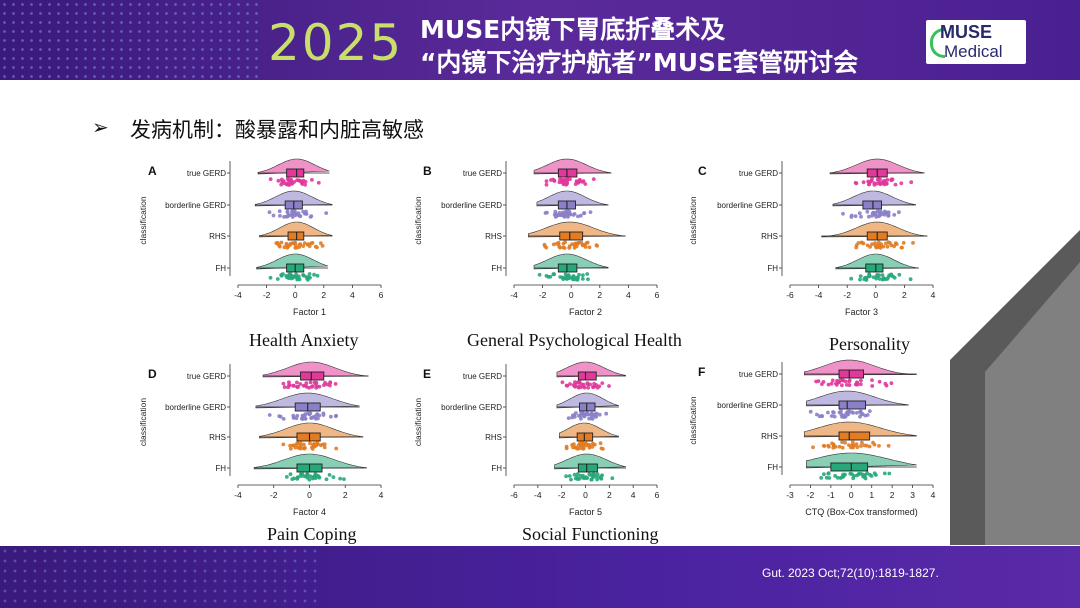 This screenshot has width=1080, height=608. What do you see at coordinates (590, 534) in the screenshot?
I see `caption-social-functioning: Social Functioning` at bounding box center [590, 534].